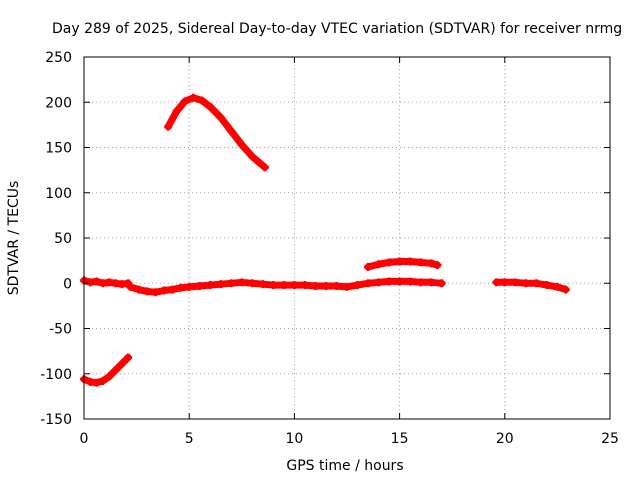  I want to click on x-tick-label: 25, so click(610, 439).